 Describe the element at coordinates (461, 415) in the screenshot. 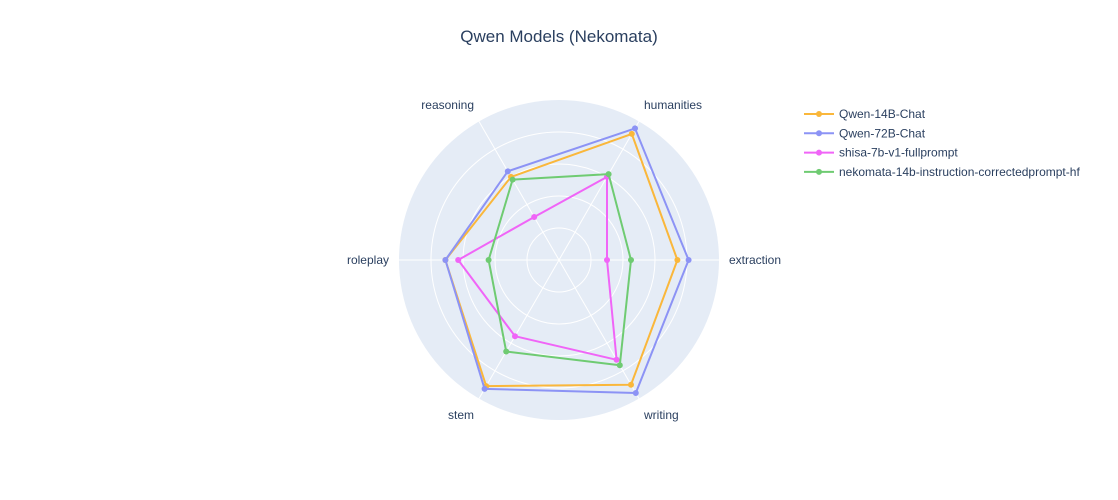

I see `axis-label-stem: stem` at that location.